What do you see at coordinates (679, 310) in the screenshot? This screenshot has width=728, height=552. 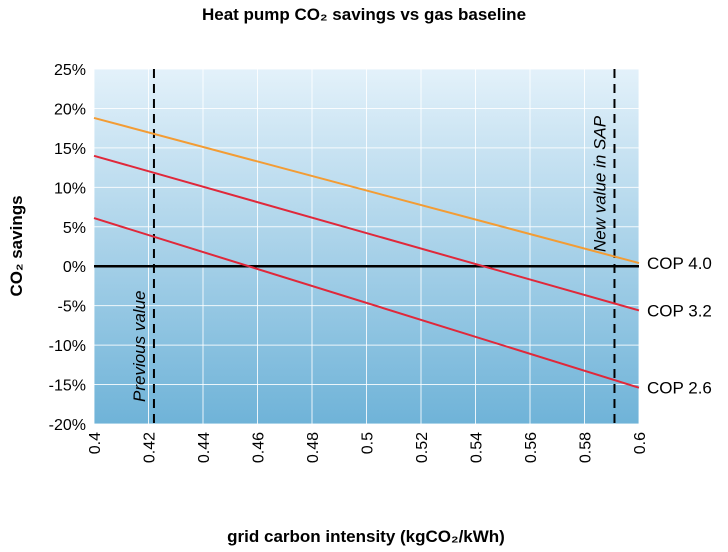 I see `series-label: COP 3.2` at bounding box center [679, 310].